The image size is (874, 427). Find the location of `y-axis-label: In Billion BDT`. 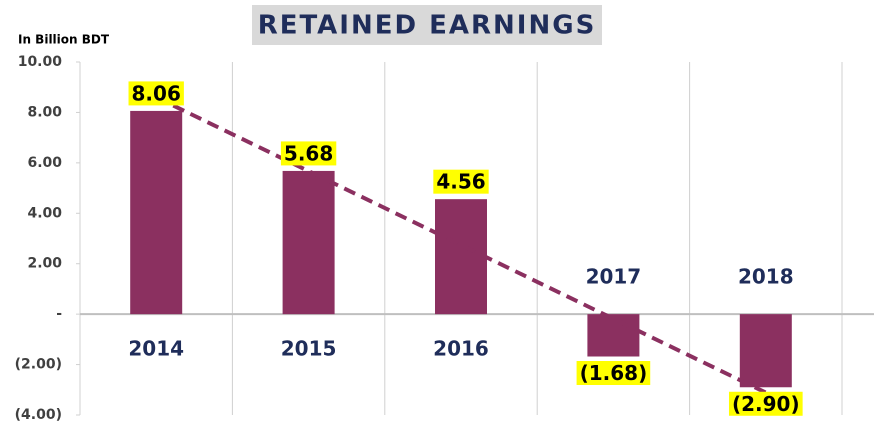

y-axis-label: In Billion BDT is located at coordinates (64, 40).